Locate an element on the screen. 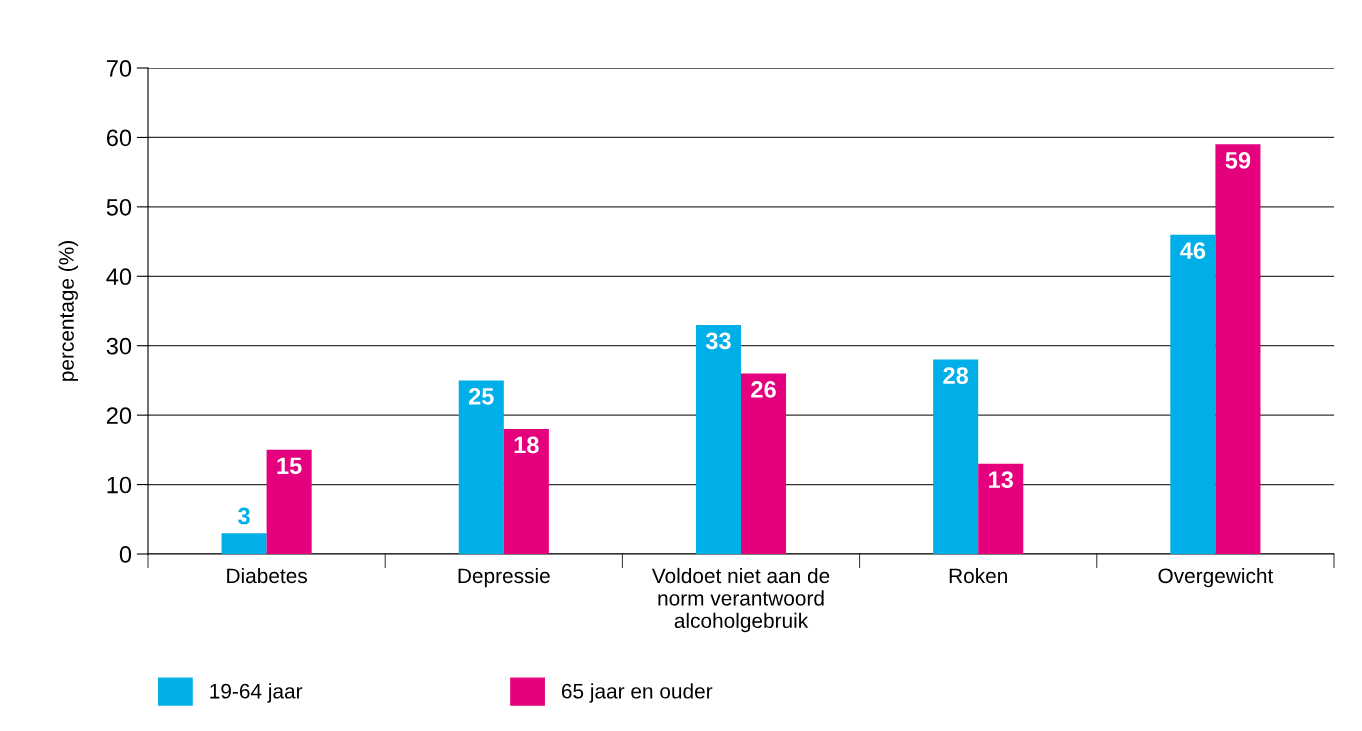 The width and height of the screenshot is (1362, 731). x-tick-label: Roken is located at coordinates (978, 575).